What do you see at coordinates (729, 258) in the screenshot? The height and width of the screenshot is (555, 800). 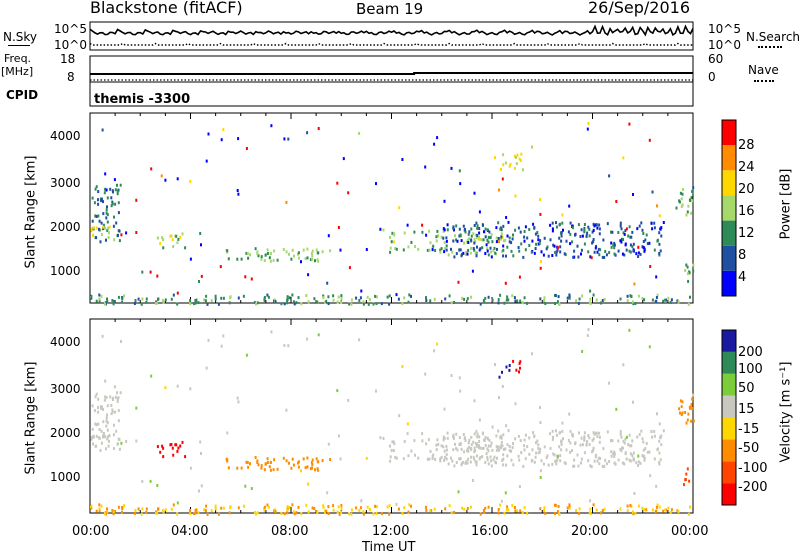 I see `power-colorbar-segment` at bounding box center [729, 258].